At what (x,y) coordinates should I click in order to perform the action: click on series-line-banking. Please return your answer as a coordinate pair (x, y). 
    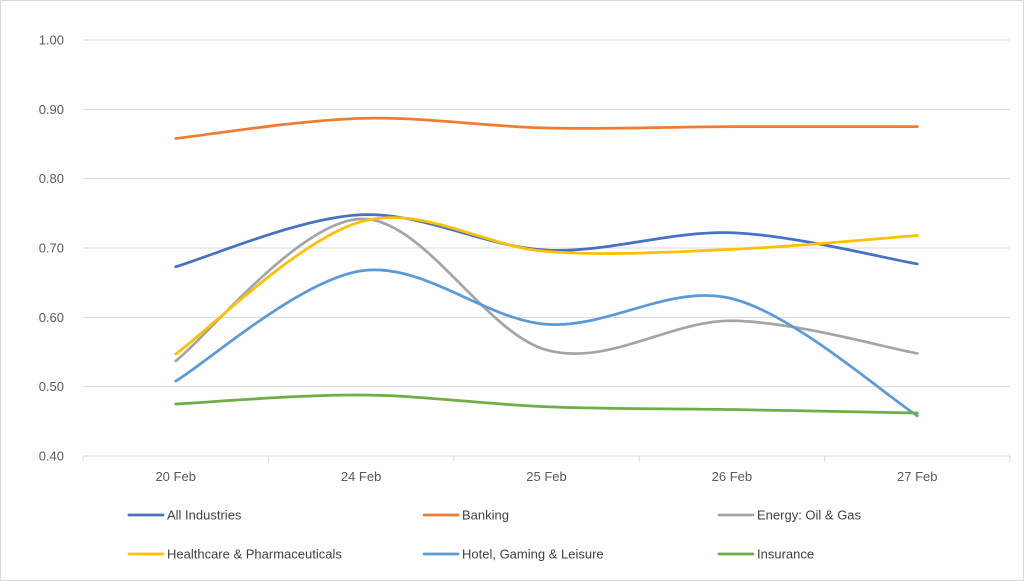
    Looking at the image, I should click on (546, 128).